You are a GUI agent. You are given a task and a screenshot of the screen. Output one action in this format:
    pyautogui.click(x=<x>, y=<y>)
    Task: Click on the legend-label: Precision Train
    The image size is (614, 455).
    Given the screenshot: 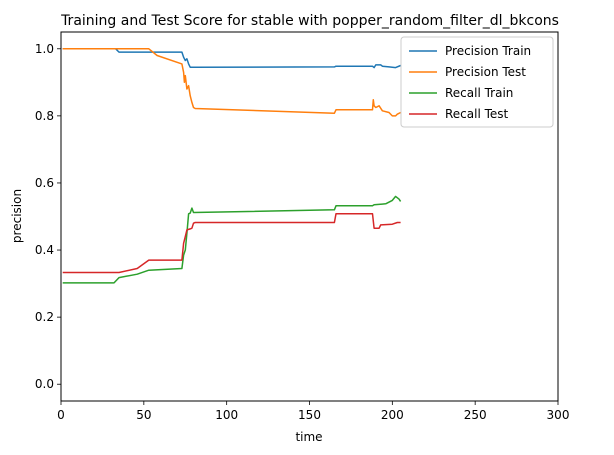 What is the action you would take?
    pyautogui.click(x=488, y=51)
    